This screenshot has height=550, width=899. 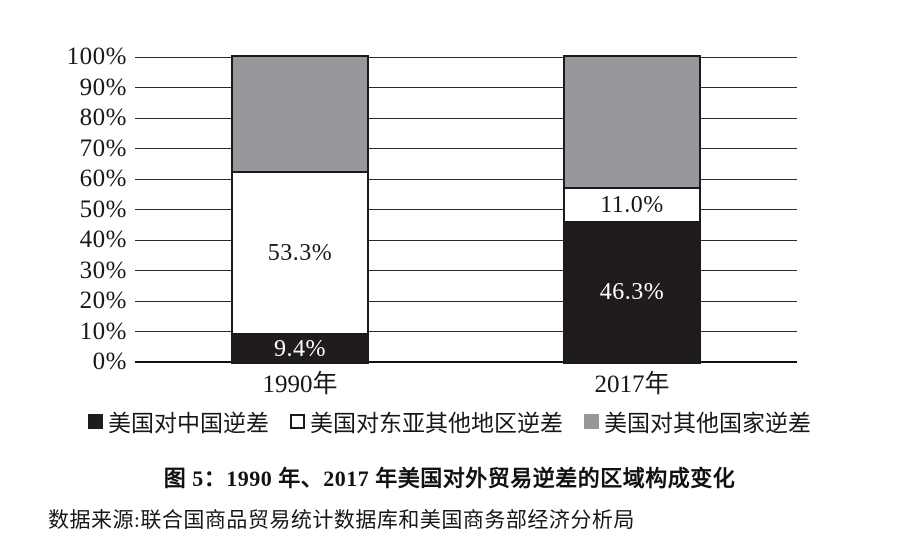 What do you see at coordinates (300, 252) in the screenshot?
I see `bar-segment-美国对东亚其他地区逆差: 53.3%` at bounding box center [300, 252].